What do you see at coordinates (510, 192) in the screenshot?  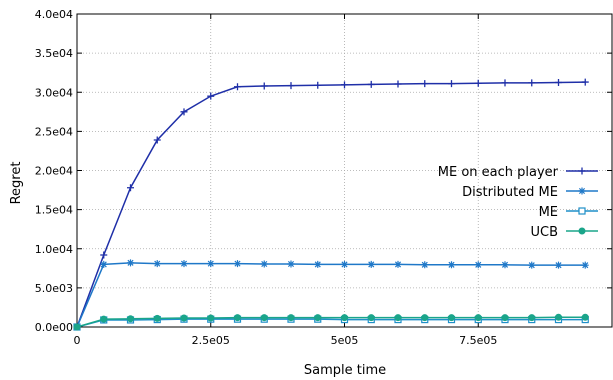 I see `legend-label: Distributed ME` at bounding box center [510, 192].